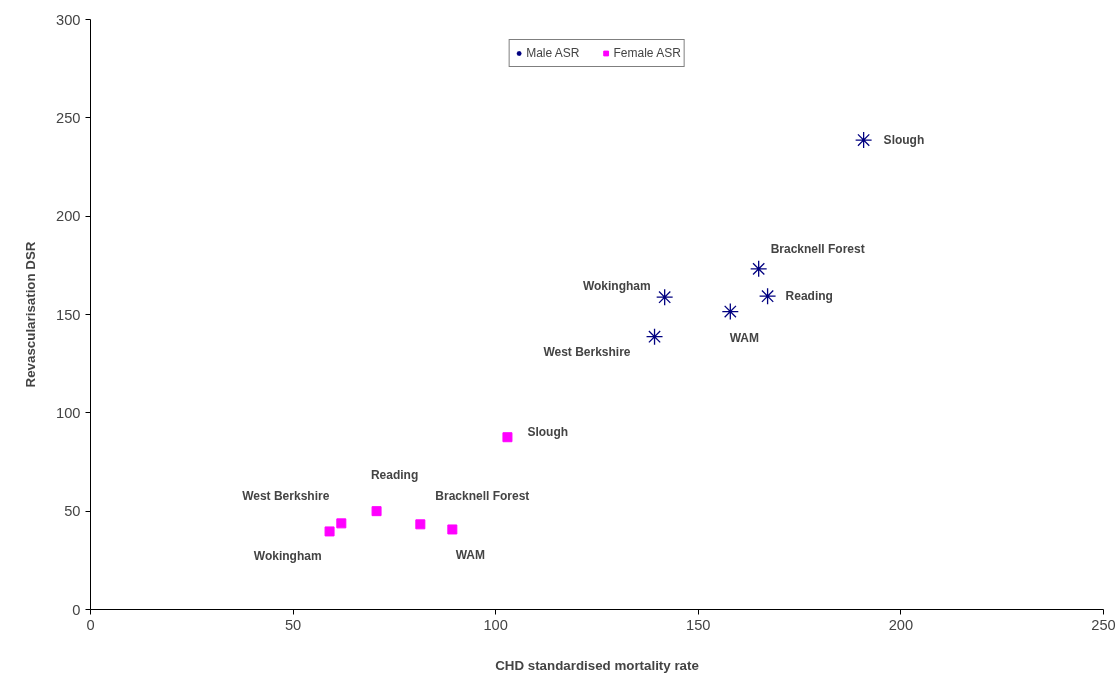 This screenshot has width=1120, height=675. What do you see at coordinates (31, 314) in the screenshot?
I see `y-axis-title: Revascularisation DSR` at bounding box center [31, 314].